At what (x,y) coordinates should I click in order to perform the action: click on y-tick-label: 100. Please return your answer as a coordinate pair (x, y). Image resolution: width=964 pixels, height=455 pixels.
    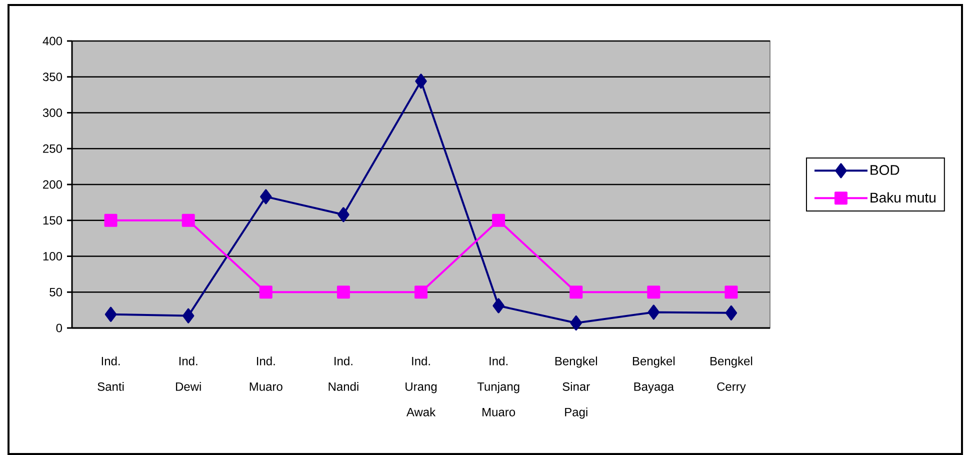
    Looking at the image, I should click on (52, 256).